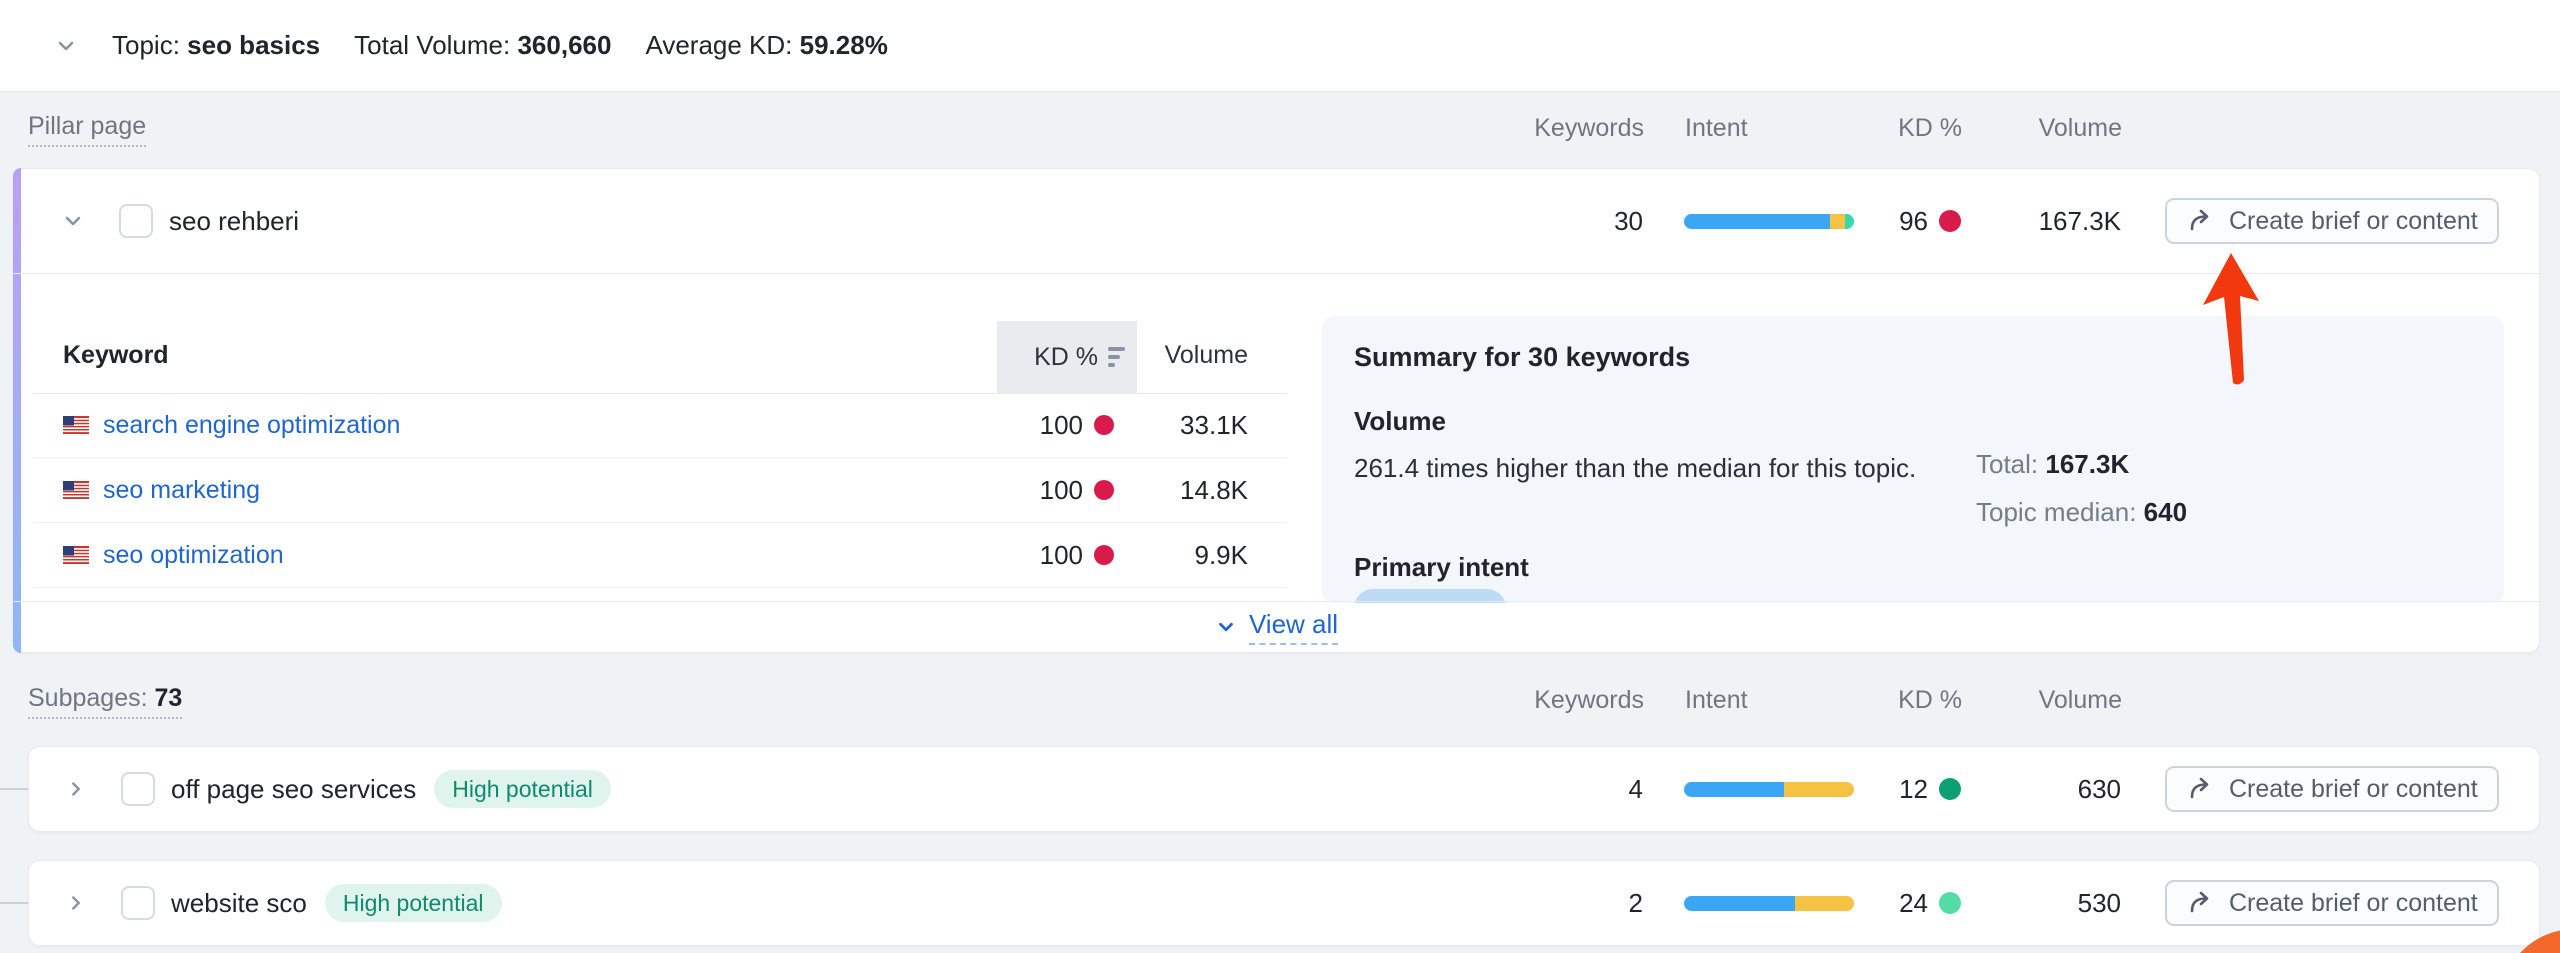 The height and width of the screenshot is (953, 2560). What do you see at coordinates (2079, 220) in the screenshot?
I see `volume-value: 167.3K` at bounding box center [2079, 220].